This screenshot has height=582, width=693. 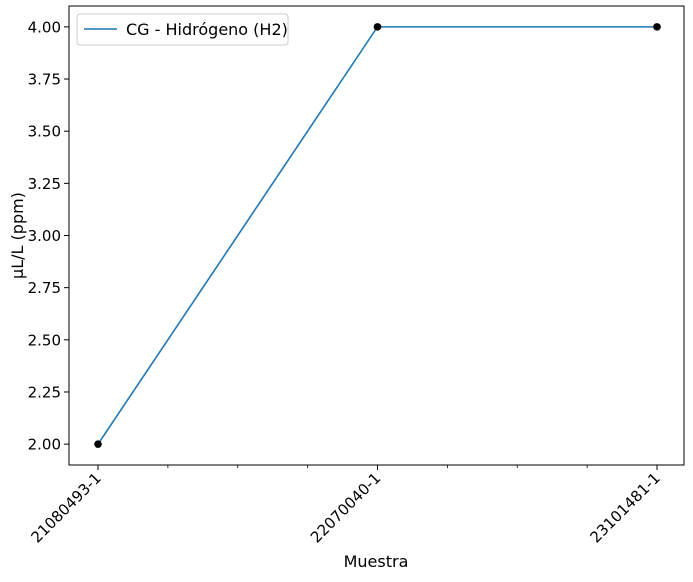 What do you see at coordinates (44, 445) in the screenshot?
I see `y-tick-label: 2.00` at bounding box center [44, 445].